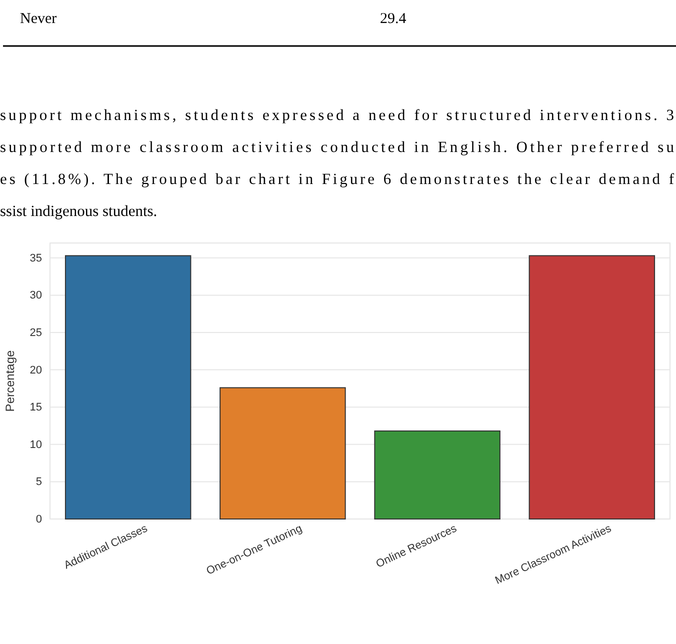 This screenshot has height=644, width=676. What do you see at coordinates (36, 408) in the screenshot?
I see `y-tick-label: 15` at bounding box center [36, 408].